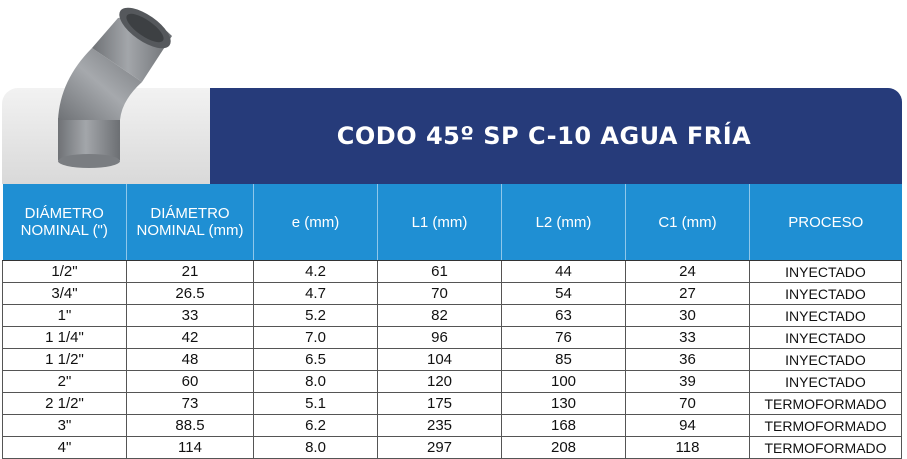 The width and height of the screenshot is (907, 459). Describe the element at coordinates (190, 293) in the screenshot. I see `cell-diametro-mm: 26.5` at that location.